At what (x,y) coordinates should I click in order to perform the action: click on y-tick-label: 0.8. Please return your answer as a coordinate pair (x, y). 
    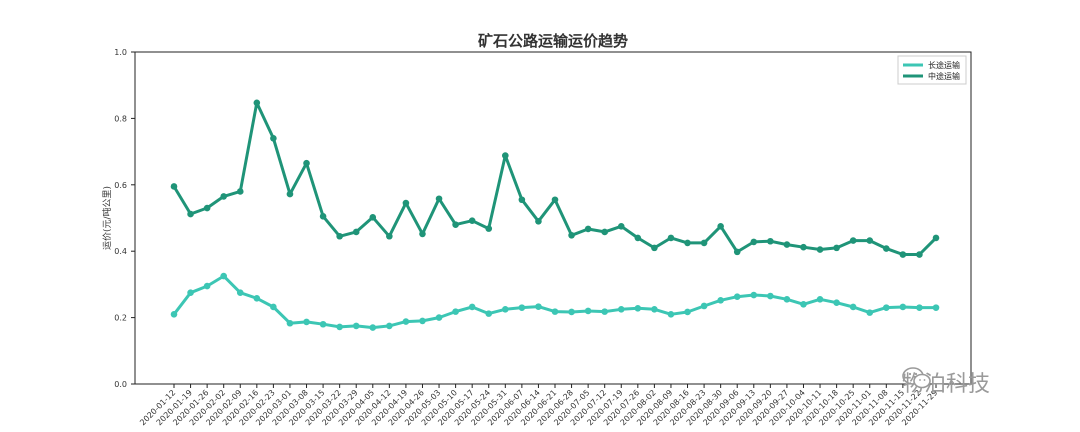
    Looking at the image, I should click on (120, 118).